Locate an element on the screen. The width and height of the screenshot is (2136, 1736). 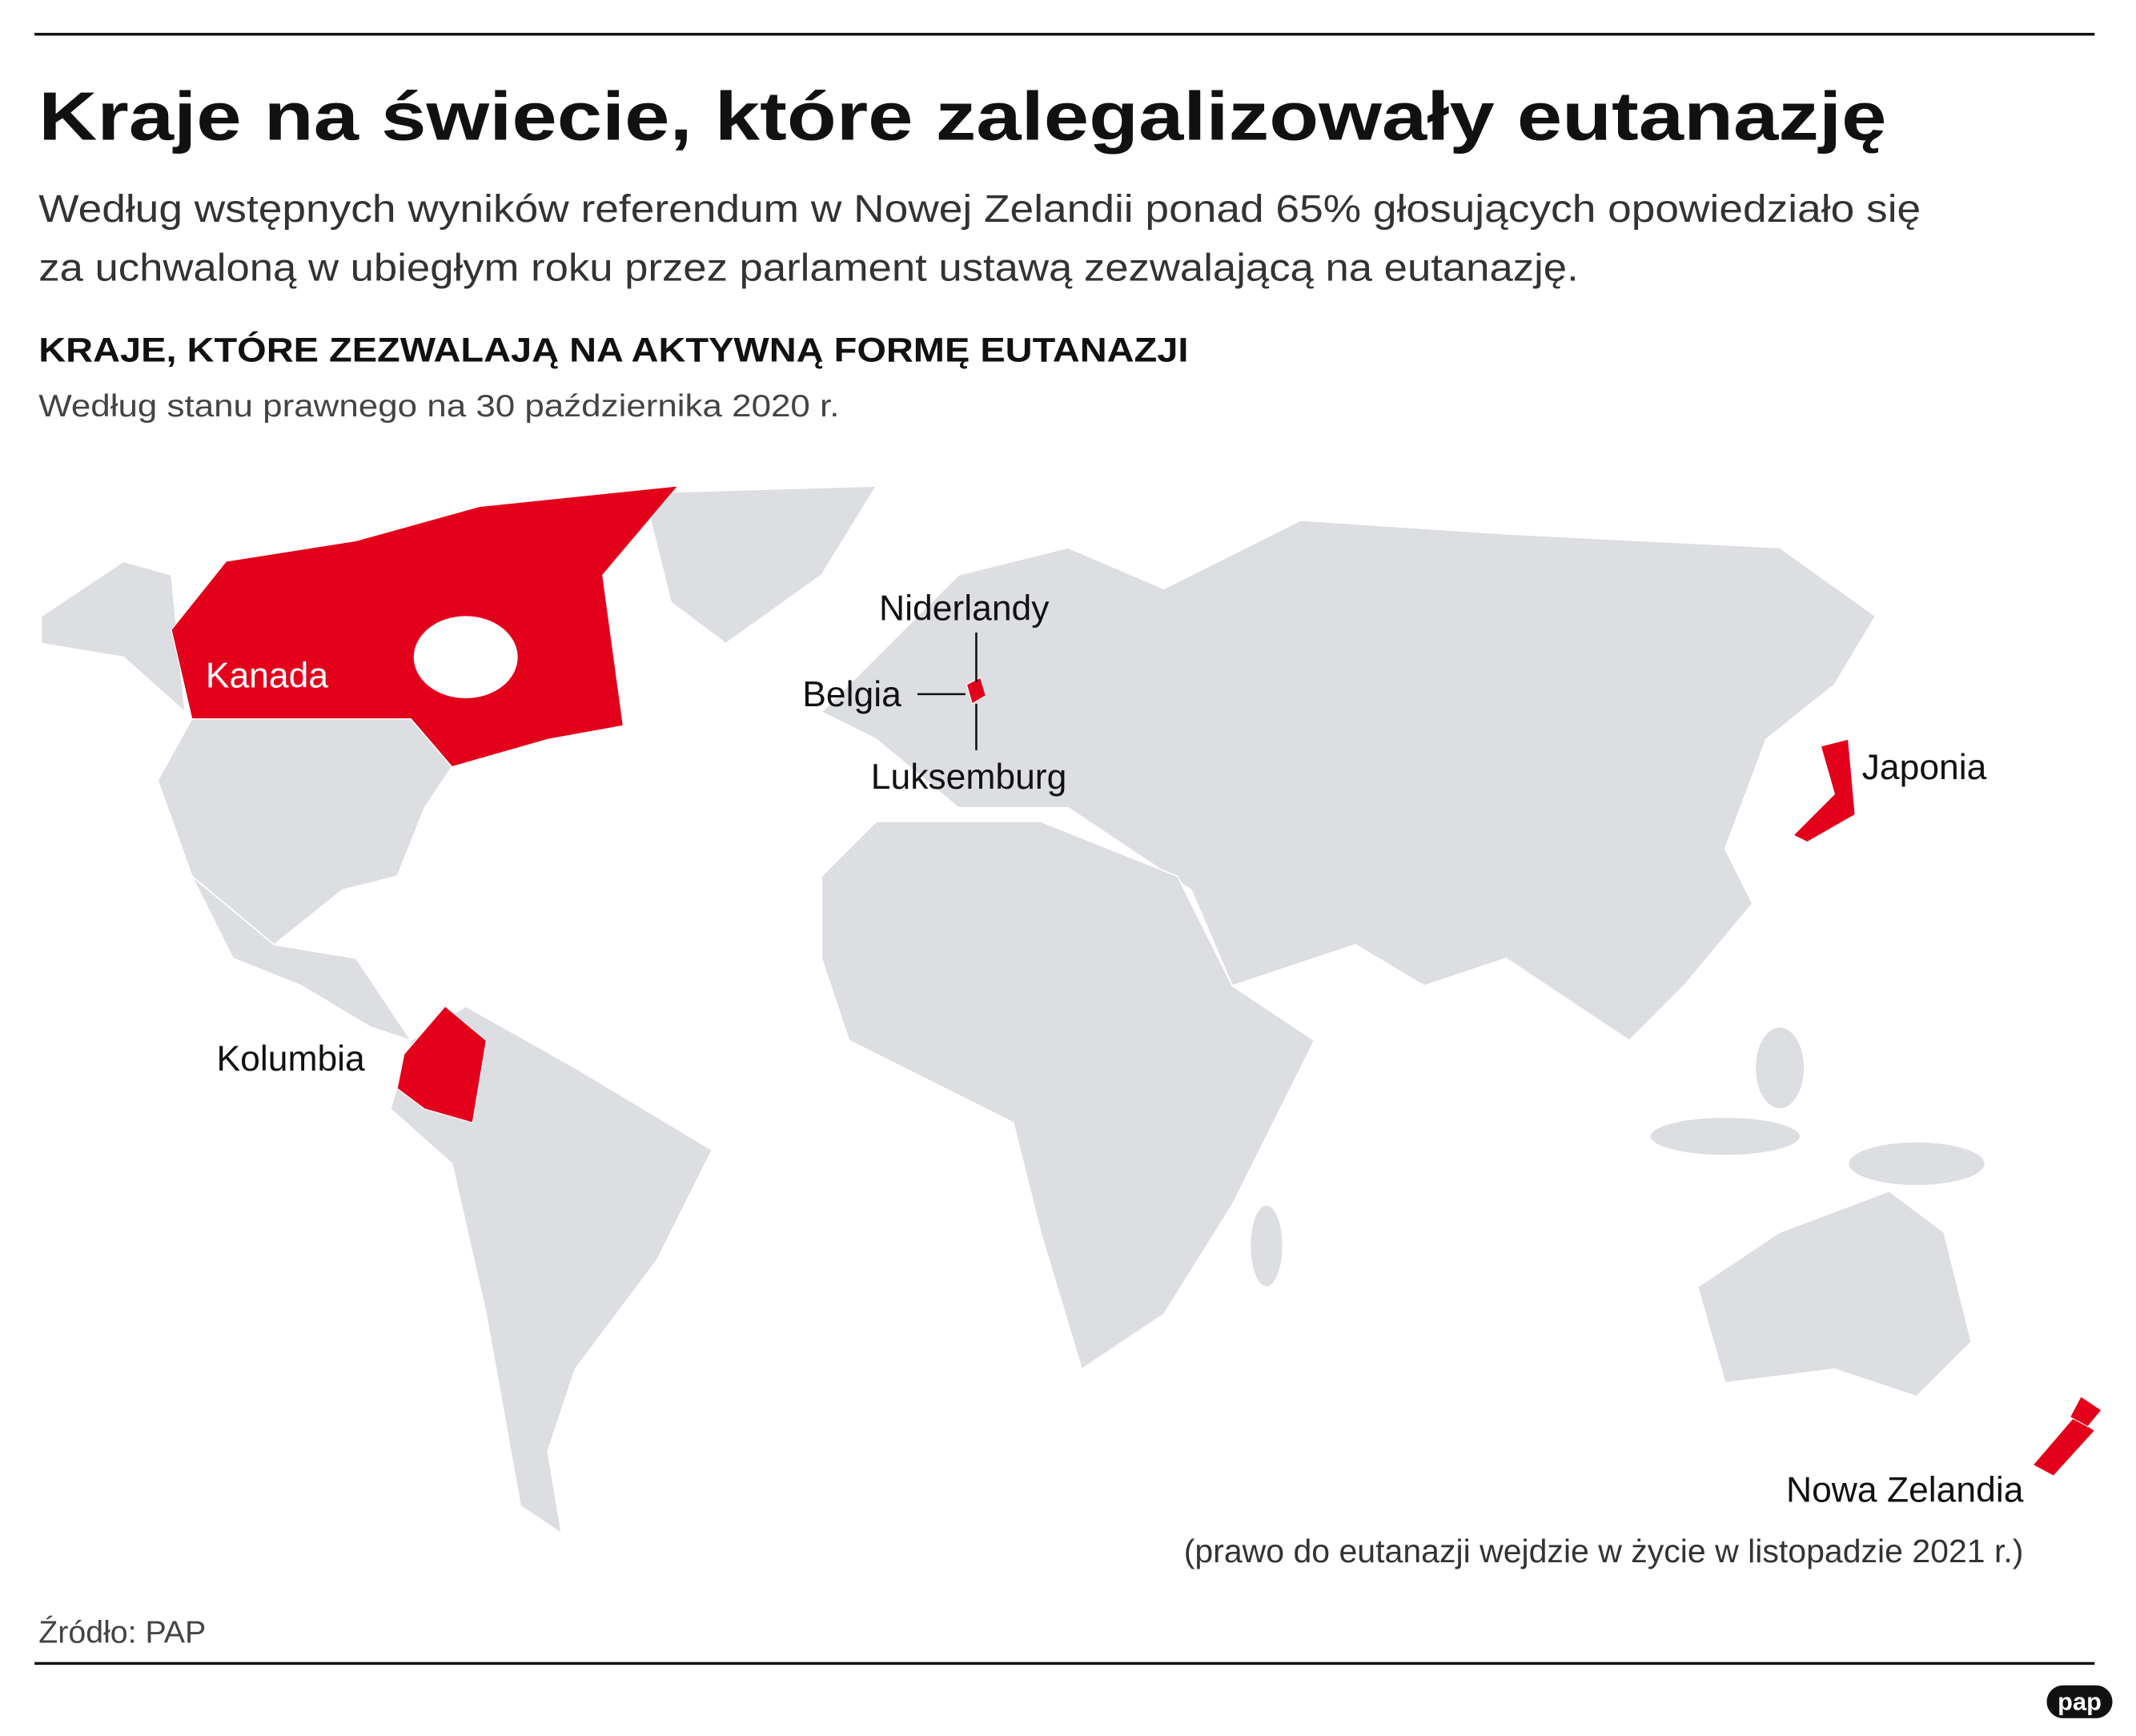
hudson-bay is located at coordinates (466, 657).